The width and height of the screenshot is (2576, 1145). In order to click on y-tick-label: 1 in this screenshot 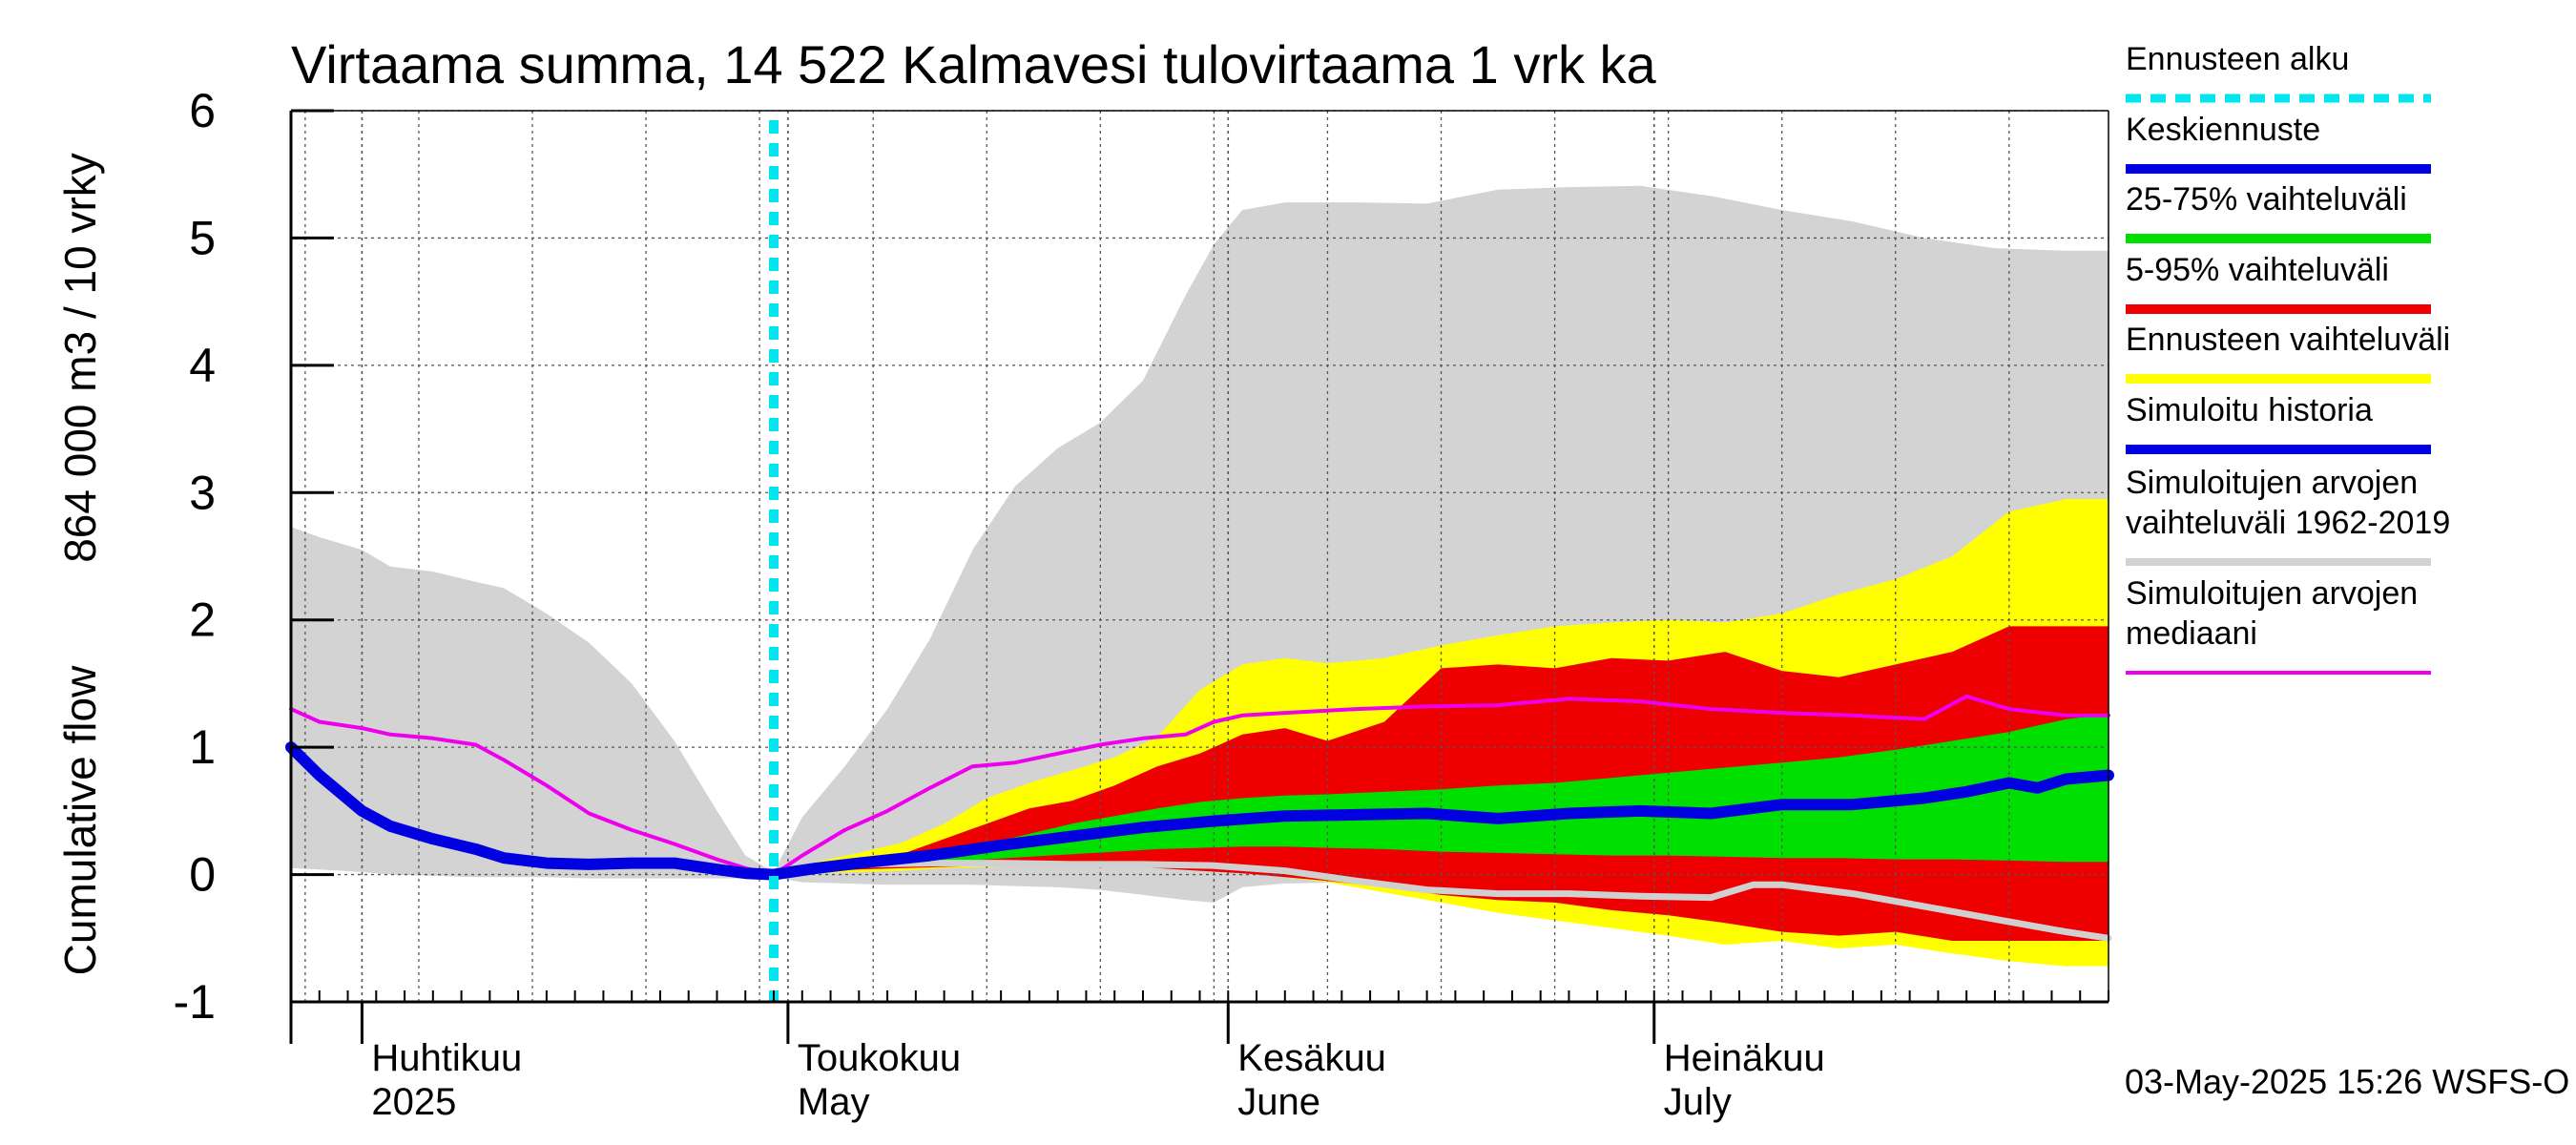, I will do `click(202, 747)`.